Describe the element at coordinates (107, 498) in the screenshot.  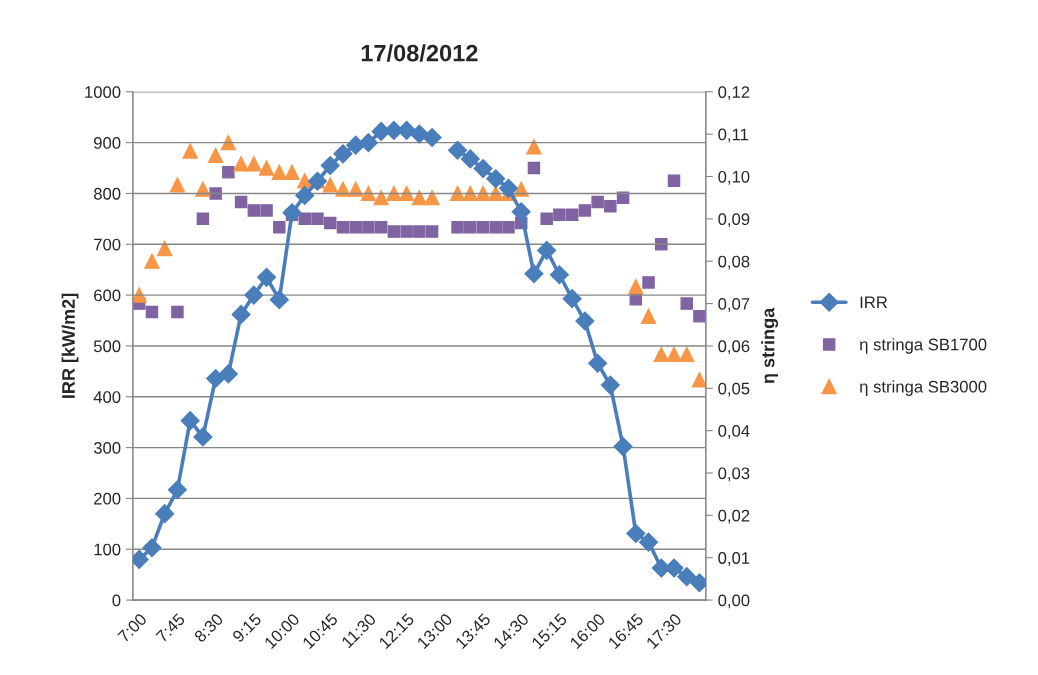
I see `y-tick-label: 200` at that location.